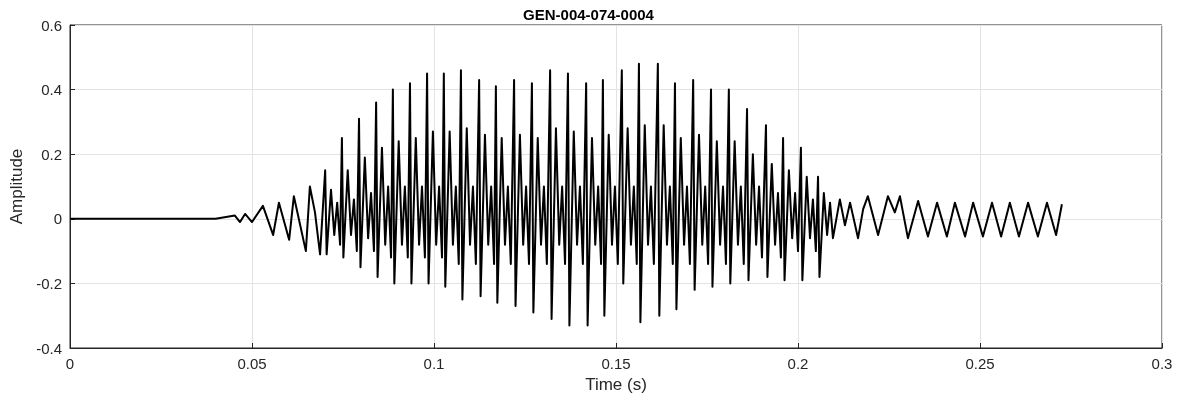 The height and width of the screenshot is (404, 1177). I want to click on chart-title: GEN-004-074-0004, so click(589, 14).